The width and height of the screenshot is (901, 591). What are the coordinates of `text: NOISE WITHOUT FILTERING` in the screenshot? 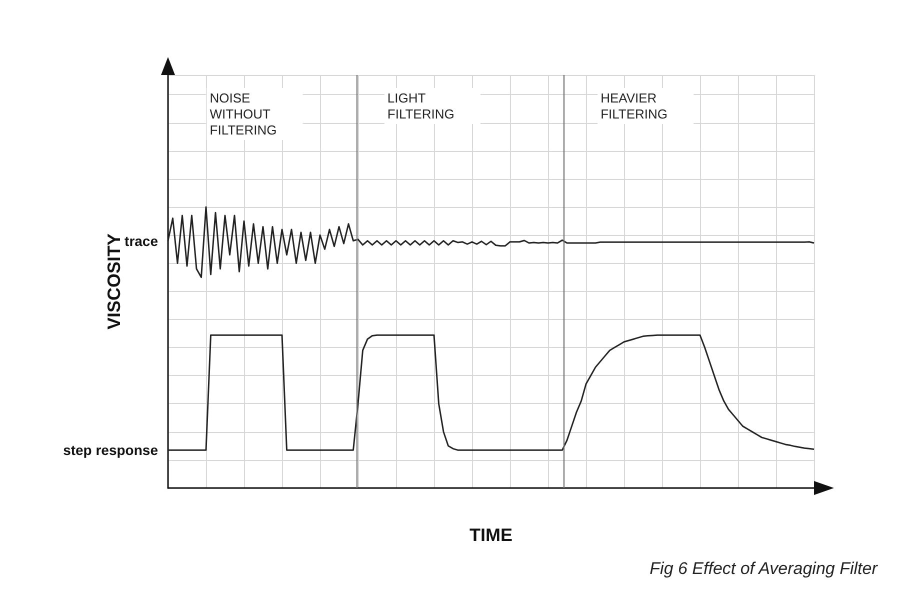 It's located at (243, 114).